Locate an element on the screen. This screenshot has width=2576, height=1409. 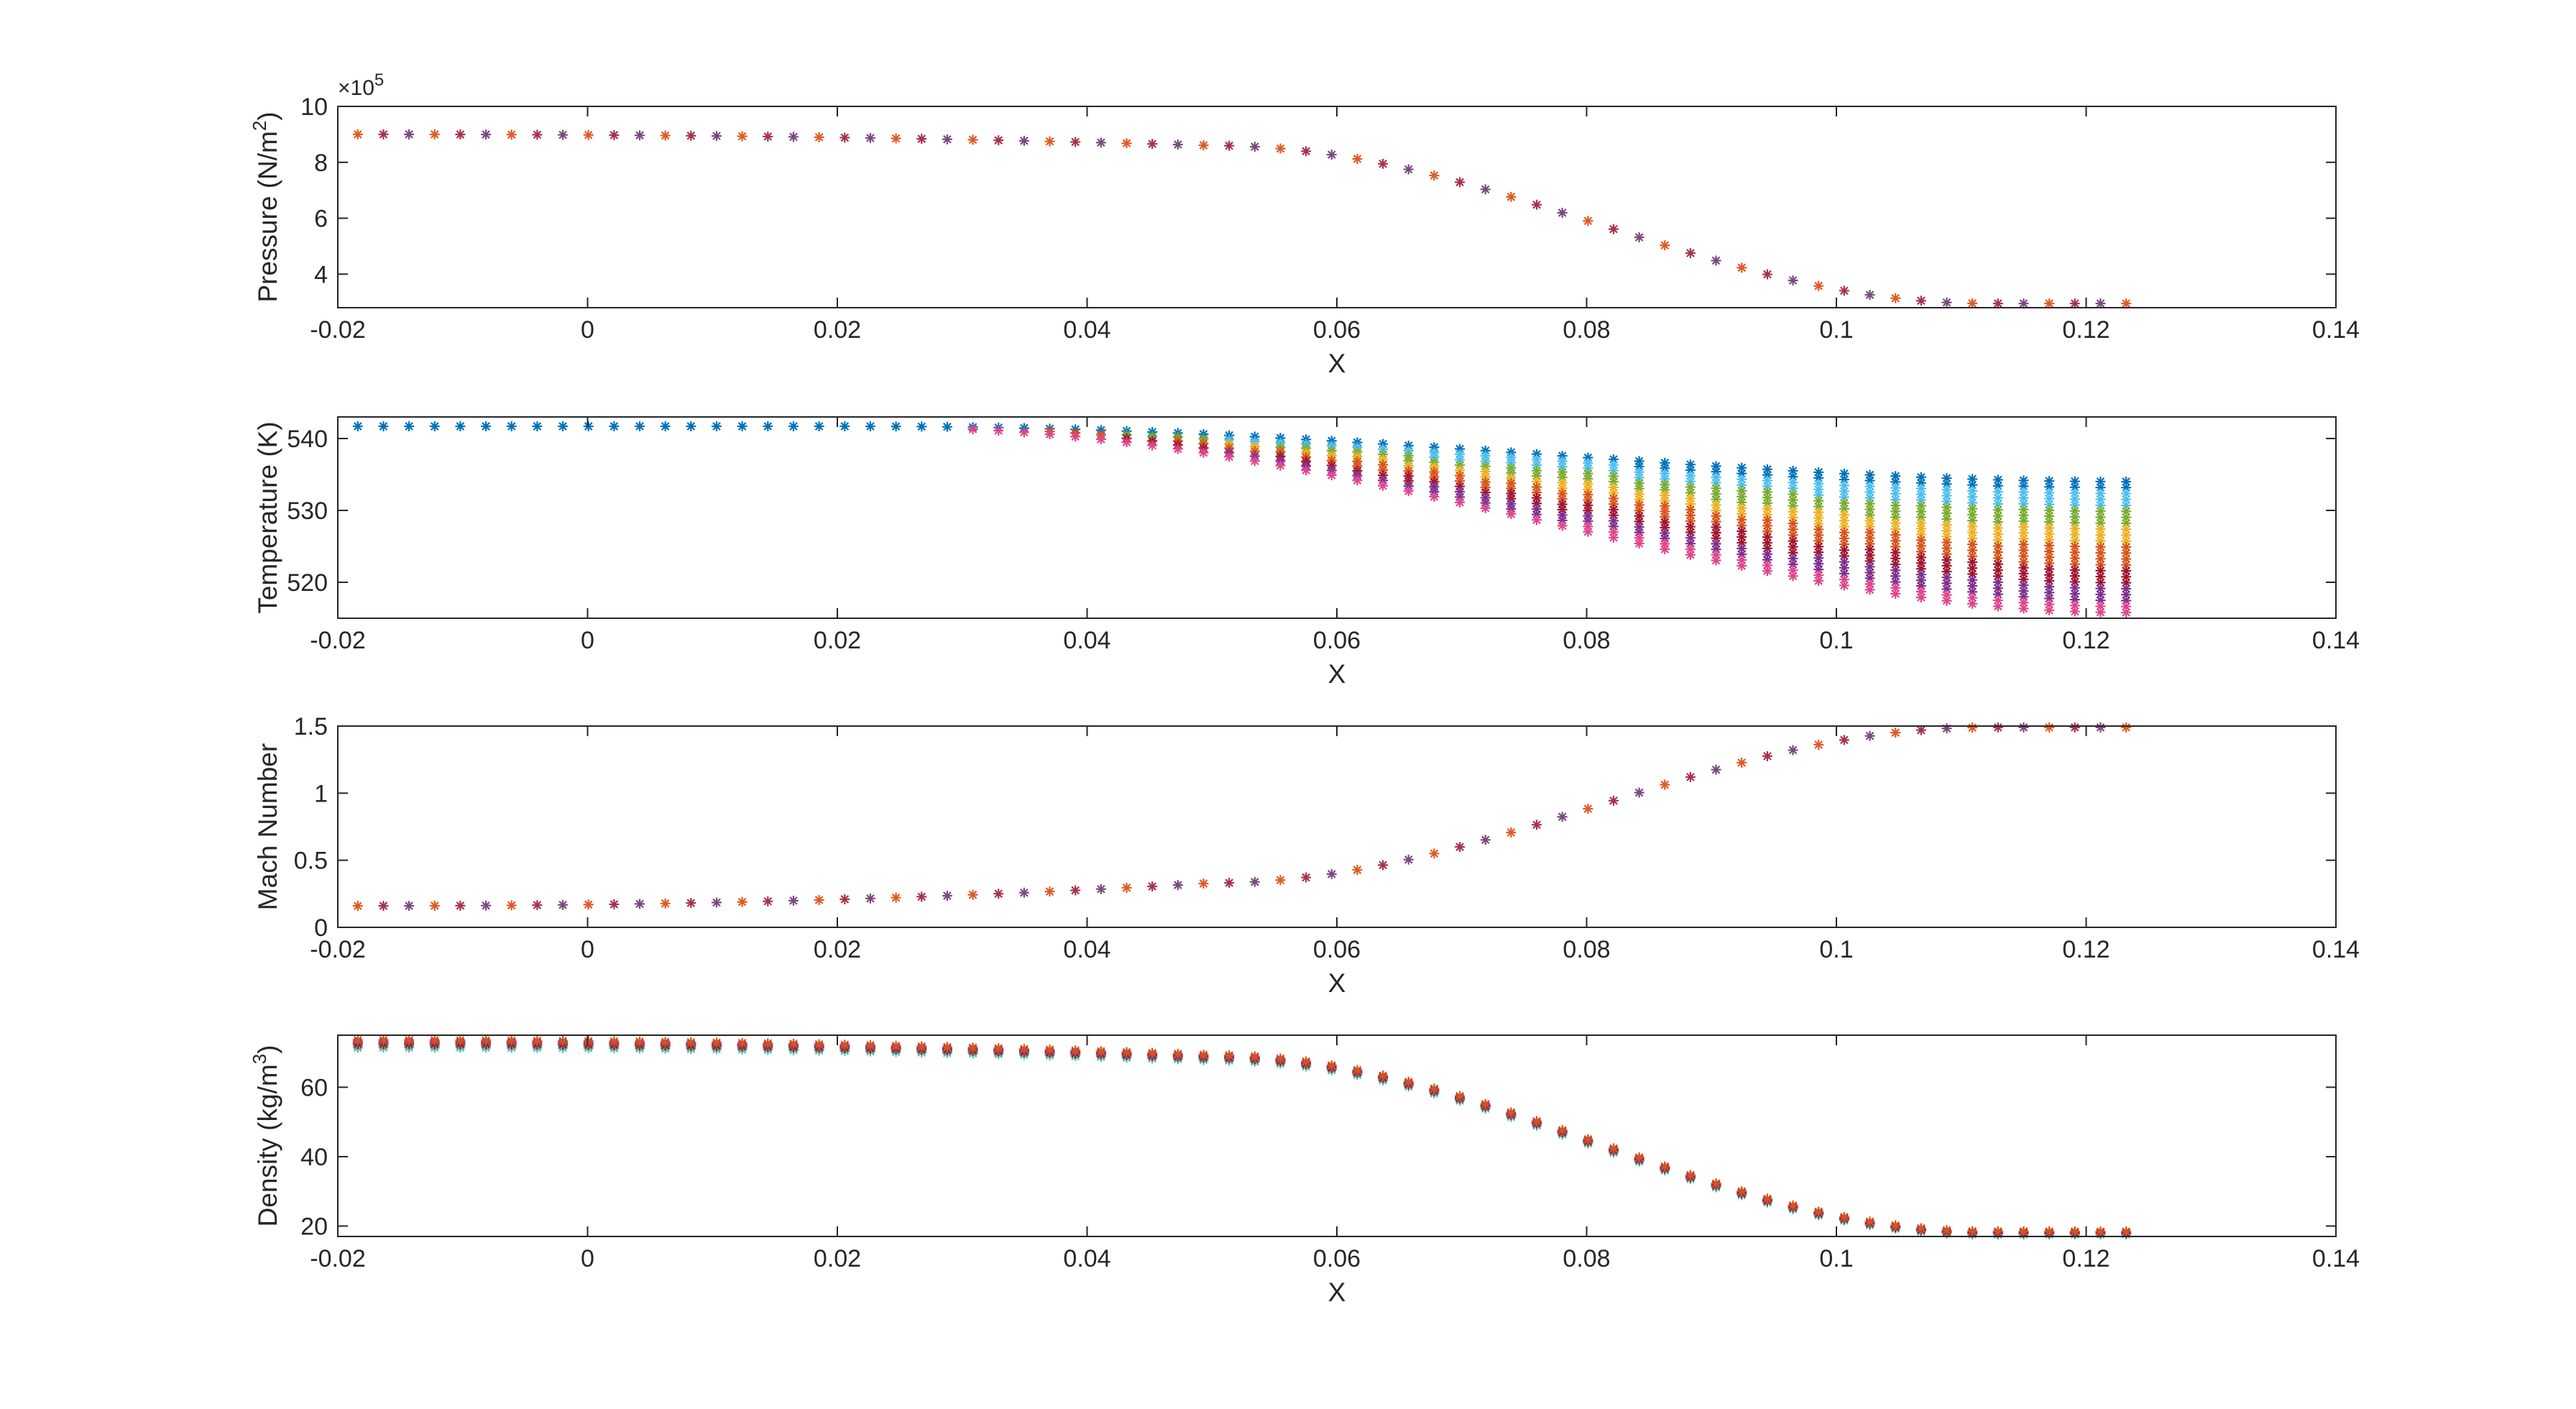
pressure-xtick-label: 0.1 is located at coordinates (1836, 330).